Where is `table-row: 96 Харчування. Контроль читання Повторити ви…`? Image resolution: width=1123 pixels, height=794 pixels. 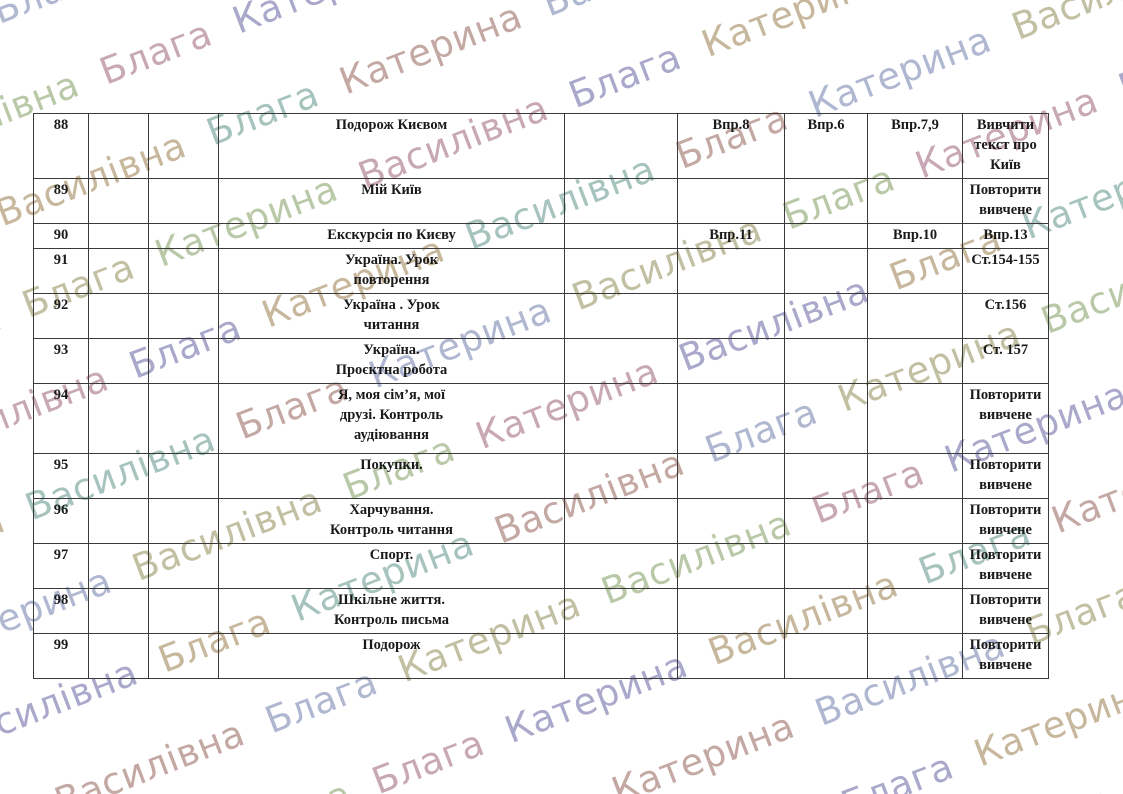 table-row: 96 Харчування. Контроль читання Повторити ви… is located at coordinates (541, 521).